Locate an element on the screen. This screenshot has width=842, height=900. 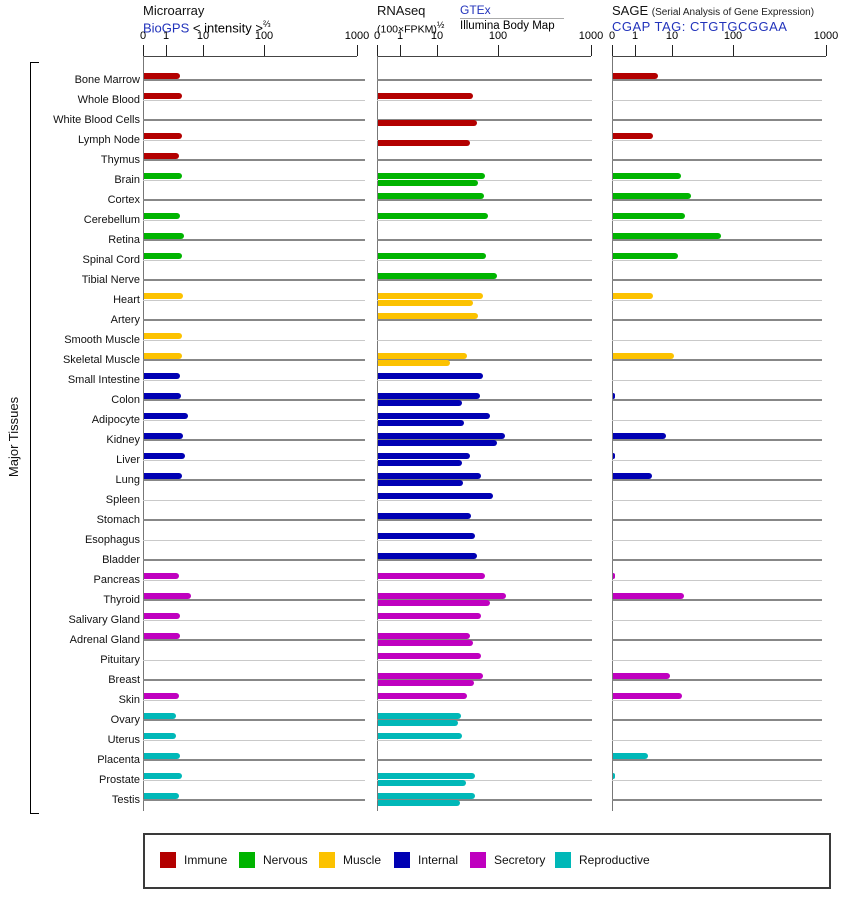
sage-tag: TAG: CTGTGCGGAA is located at coordinates (721, 26).